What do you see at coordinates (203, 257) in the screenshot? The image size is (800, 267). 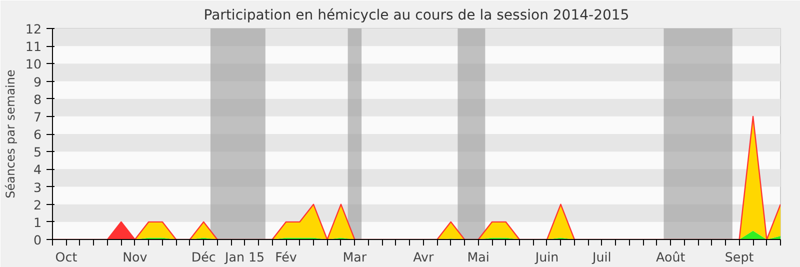 I see `x-tick-label: Déc` at bounding box center [203, 257].